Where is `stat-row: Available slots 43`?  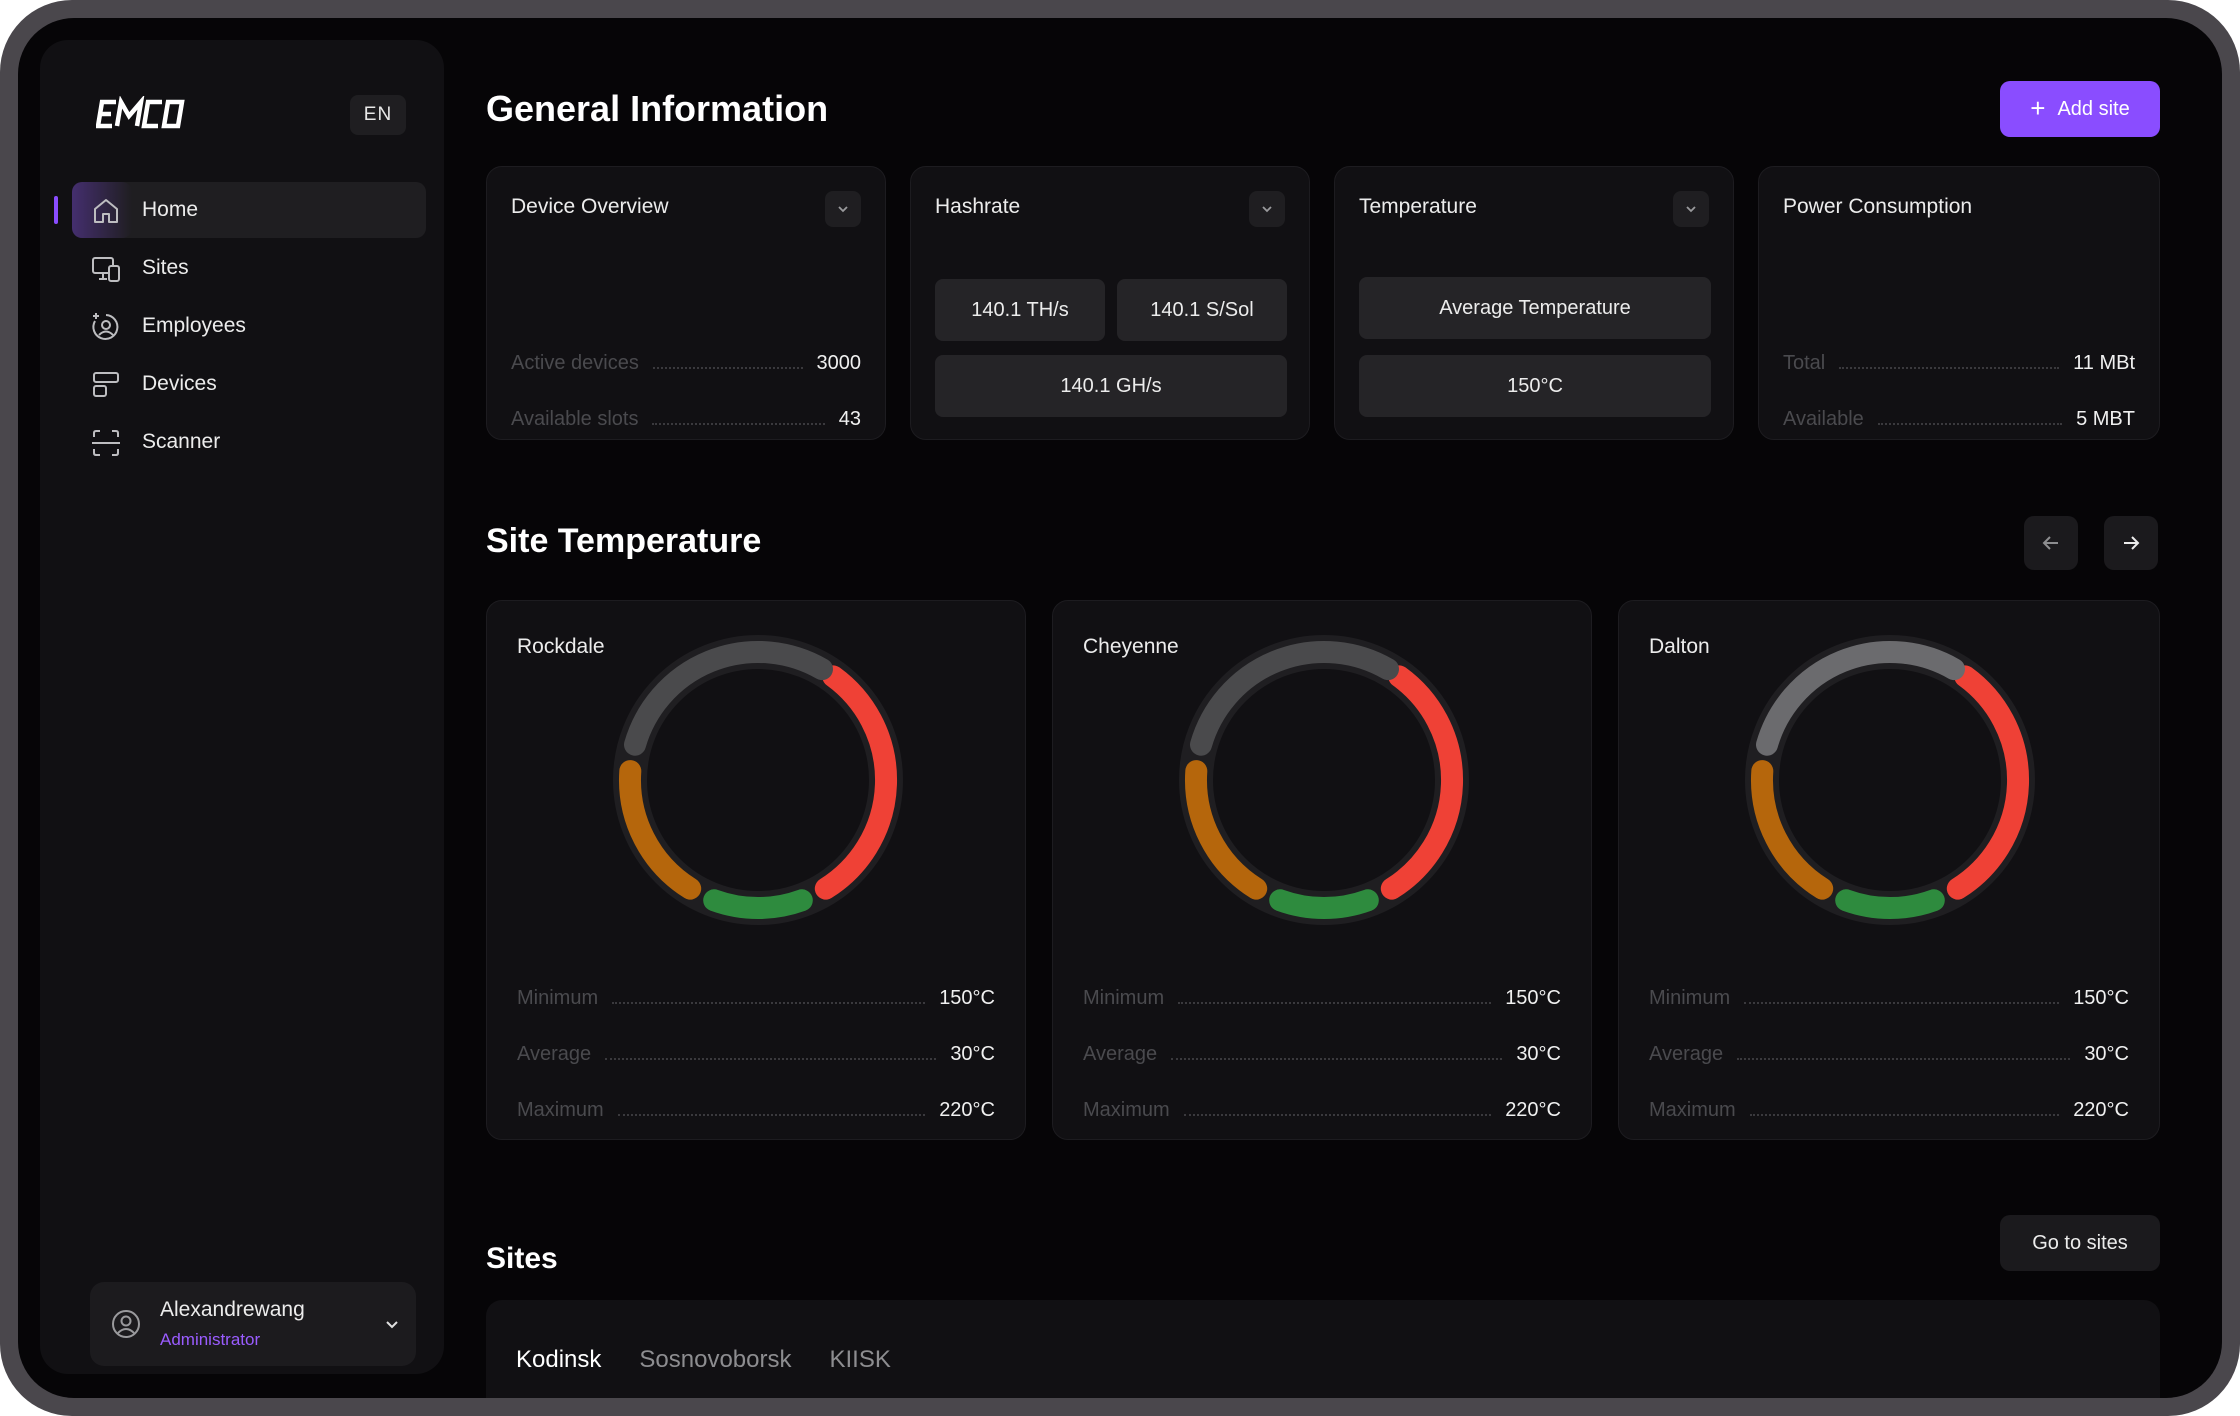
stat-row: Available slots 43 is located at coordinates (686, 418).